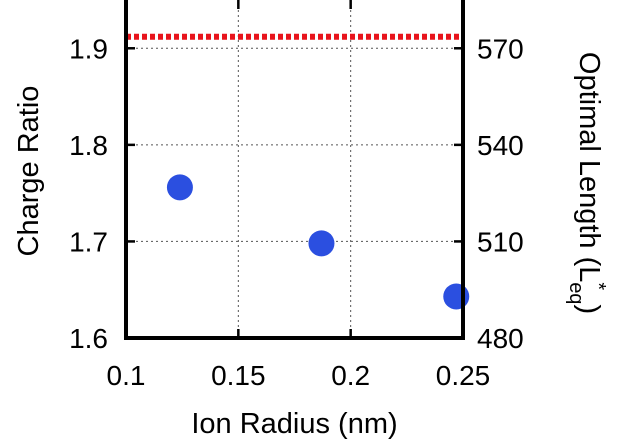  I want to click on y2-axis-title-main: Optimal Length (L, so click(589, 167).